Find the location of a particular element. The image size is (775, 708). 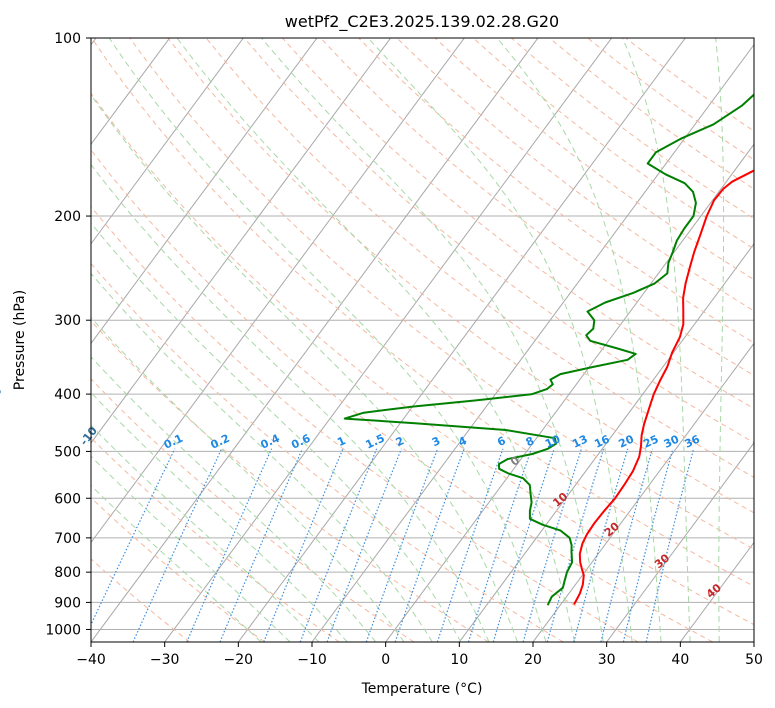

x-tick-label: −20 is located at coordinates (239, 660).